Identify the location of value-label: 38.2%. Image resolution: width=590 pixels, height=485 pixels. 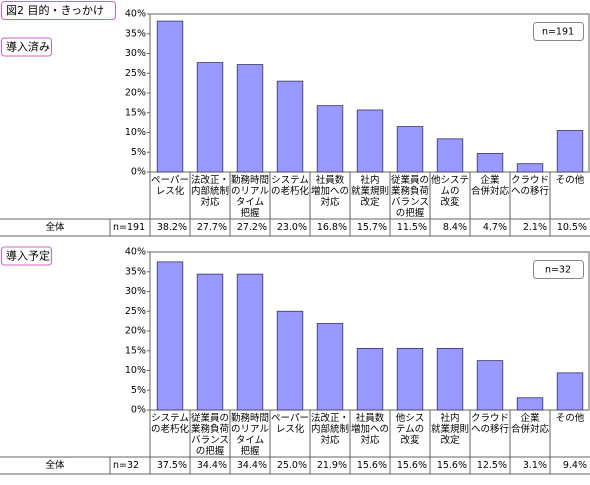
(172, 227).